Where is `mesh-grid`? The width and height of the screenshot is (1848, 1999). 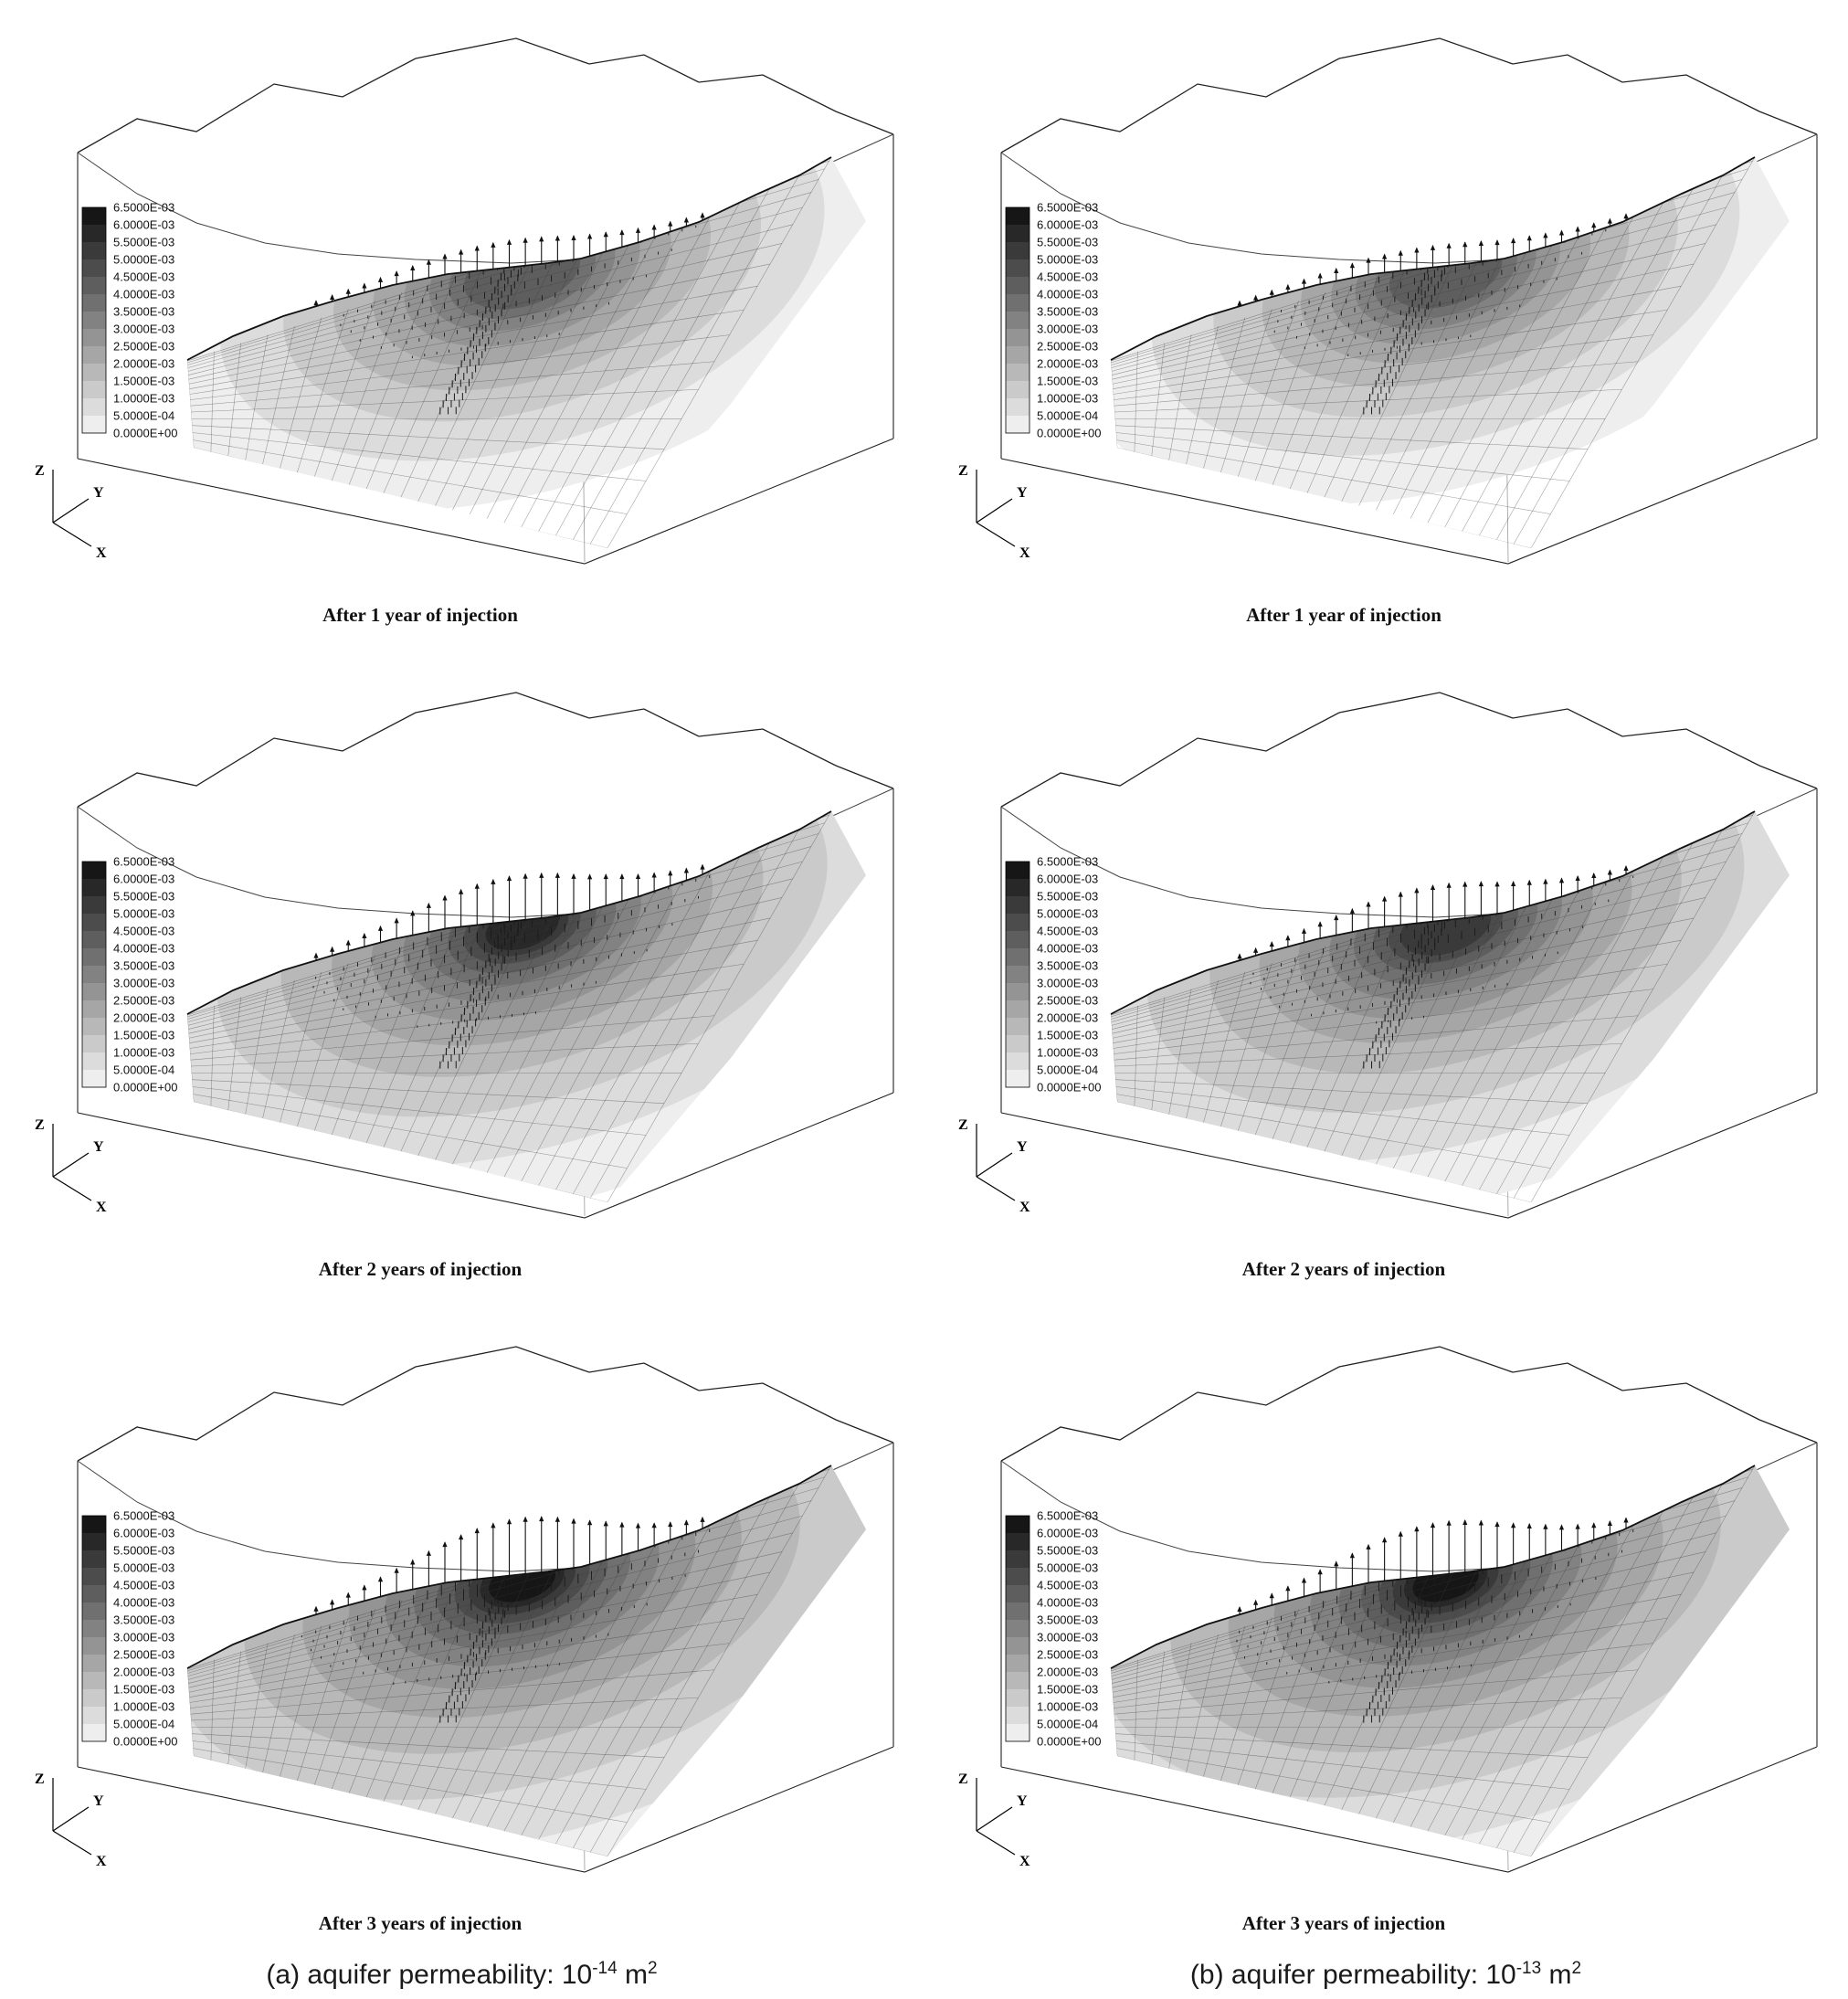 mesh-grid is located at coordinates (510, 1660).